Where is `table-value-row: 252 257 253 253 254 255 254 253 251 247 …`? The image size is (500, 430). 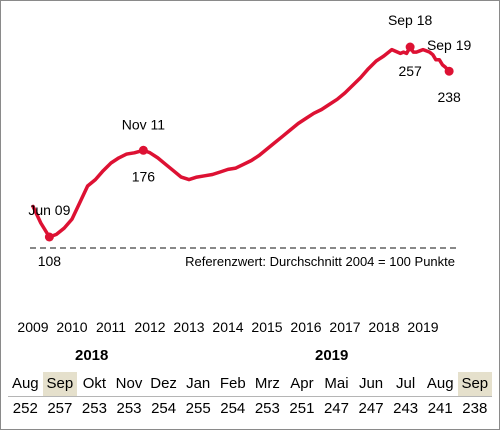
table-value-row: 252 257 253 253 254 255 254 253 251 247 … is located at coordinates (250, 408).